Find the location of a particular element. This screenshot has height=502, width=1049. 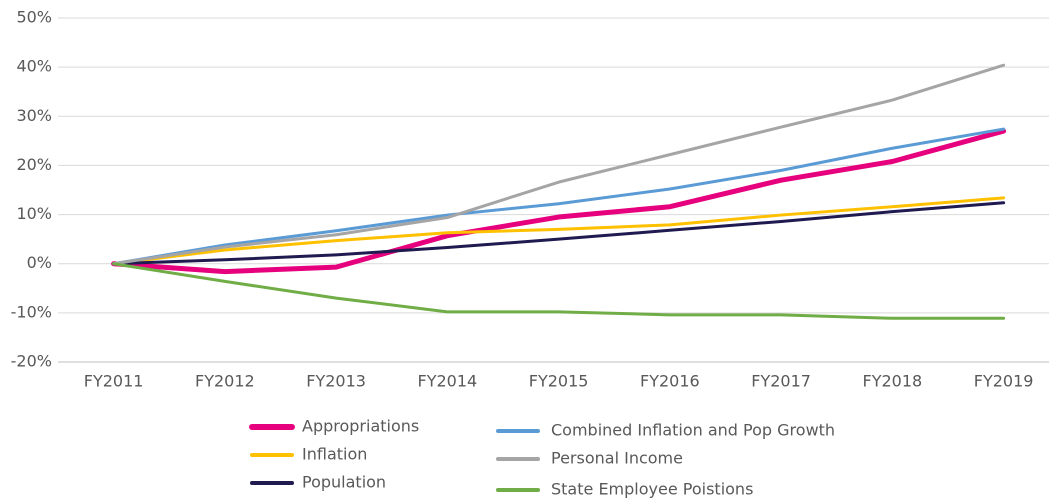

legend-label: State Employee Poistions is located at coordinates (652, 489).